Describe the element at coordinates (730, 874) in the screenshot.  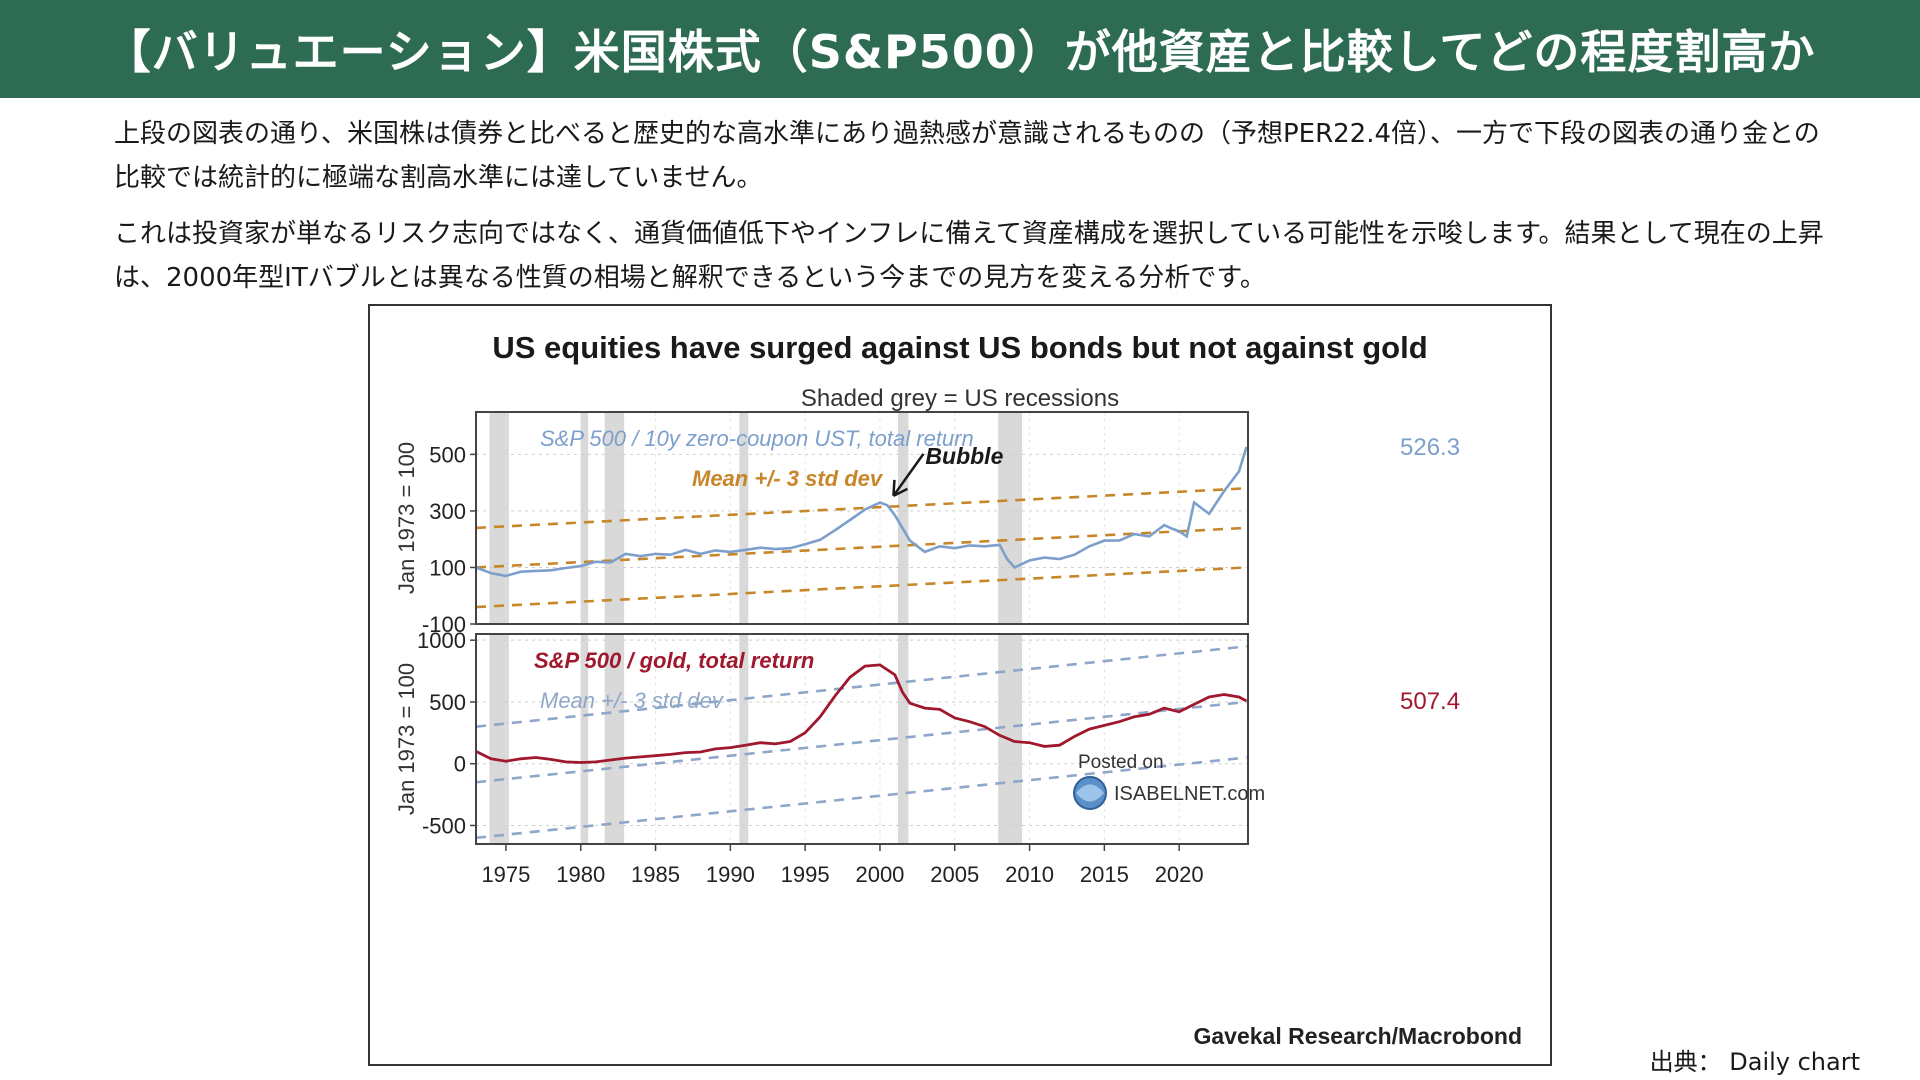
I see `x-tick-label-3: 1990` at that location.